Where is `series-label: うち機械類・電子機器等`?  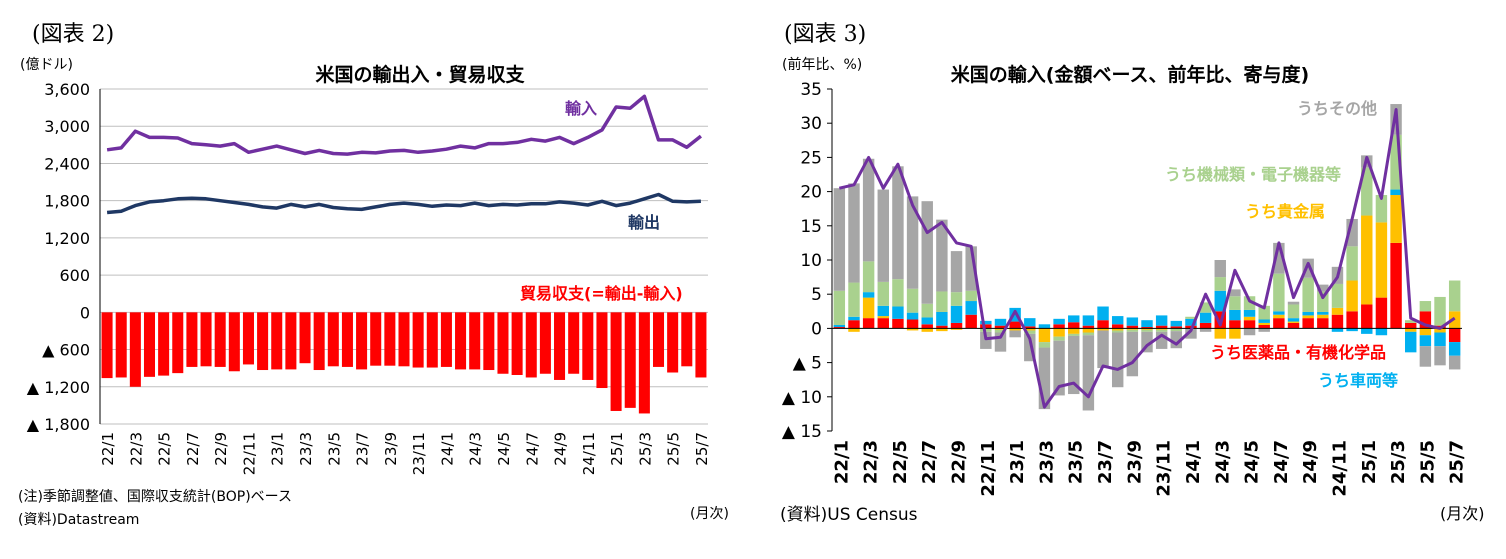 series-label: うち機械類・電子機器等 is located at coordinates (1253, 174).